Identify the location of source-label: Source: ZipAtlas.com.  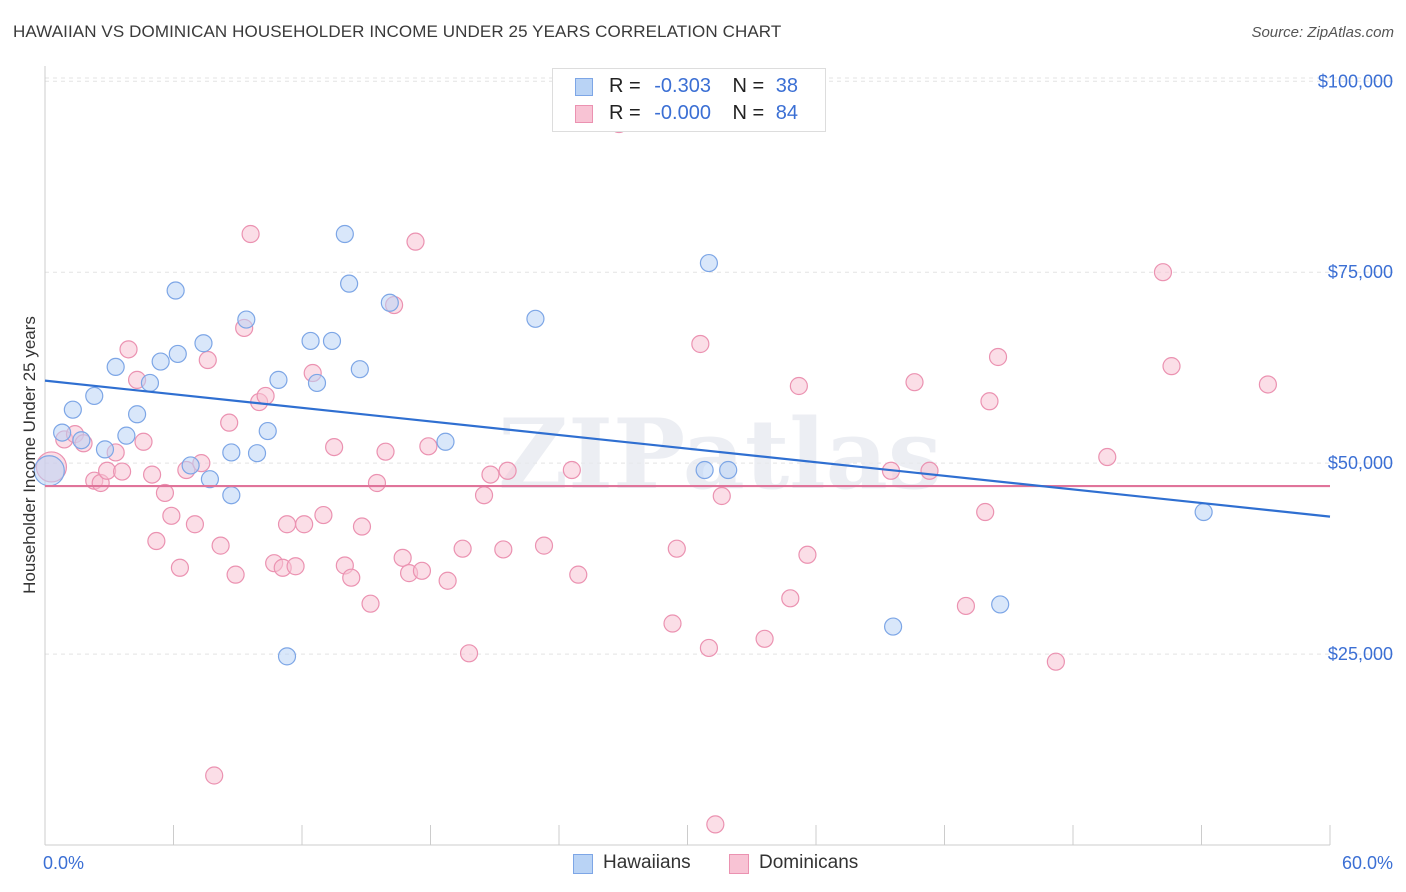
(1322, 32).